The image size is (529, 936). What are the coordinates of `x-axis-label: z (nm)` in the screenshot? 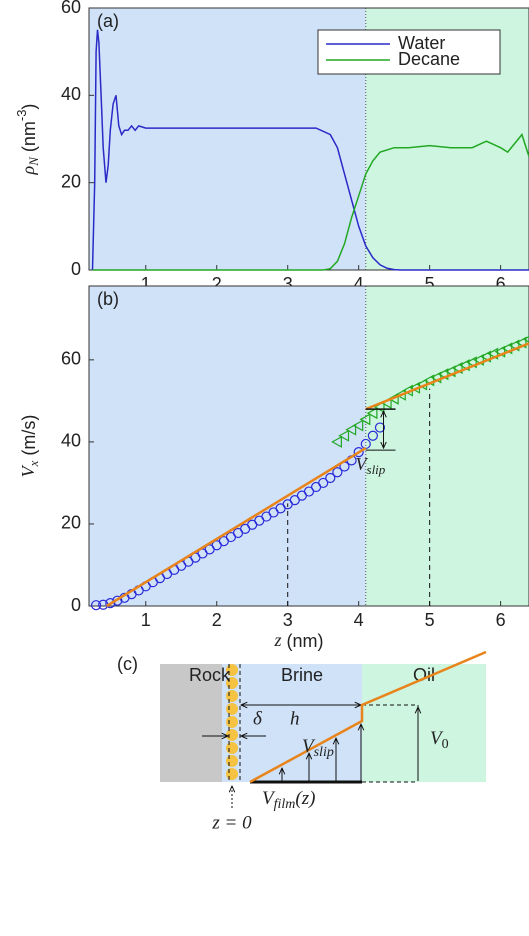 It's located at (298, 640).